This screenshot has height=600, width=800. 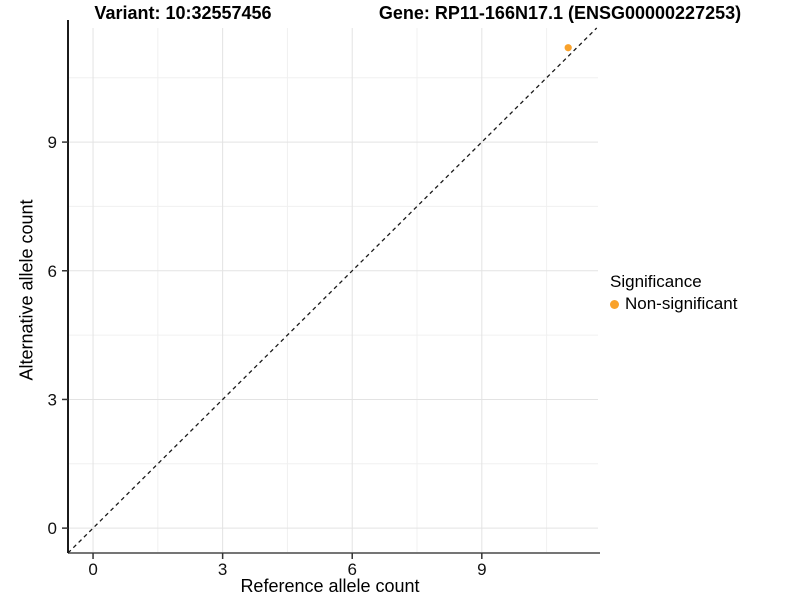 What do you see at coordinates (560, 13) in the screenshot?
I see `gene-title: Gene: RP11-166N17.1 (ENSG00000227253)` at bounding box center [560, 13].